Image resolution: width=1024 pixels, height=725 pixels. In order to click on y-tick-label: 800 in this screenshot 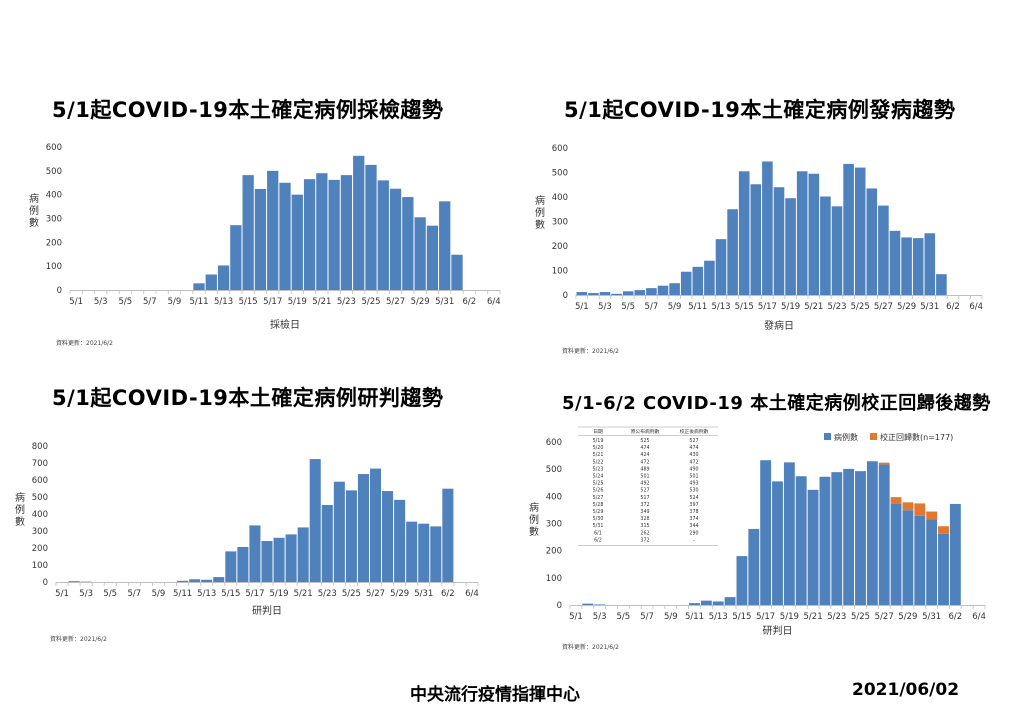, I will do `click(40, 447)`.